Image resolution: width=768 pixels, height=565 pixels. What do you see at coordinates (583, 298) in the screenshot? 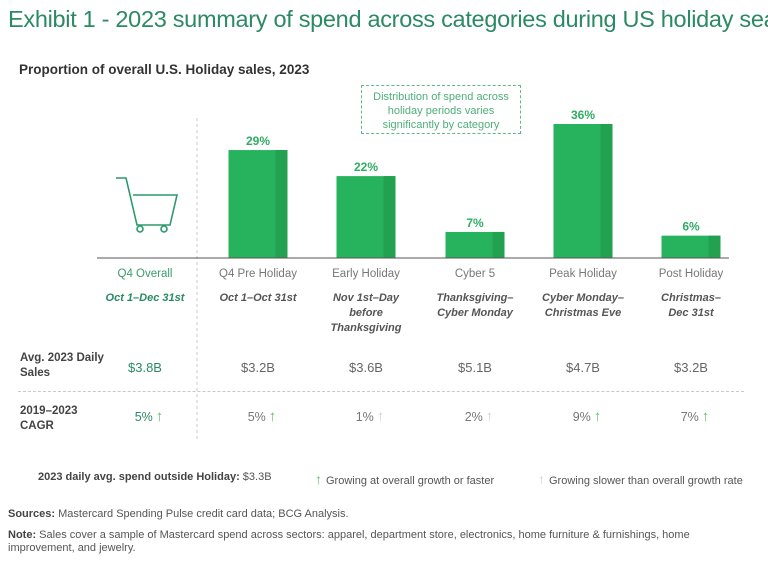
I see `column-range-line: Cyber Monday–` at bounding box center [583, 298].